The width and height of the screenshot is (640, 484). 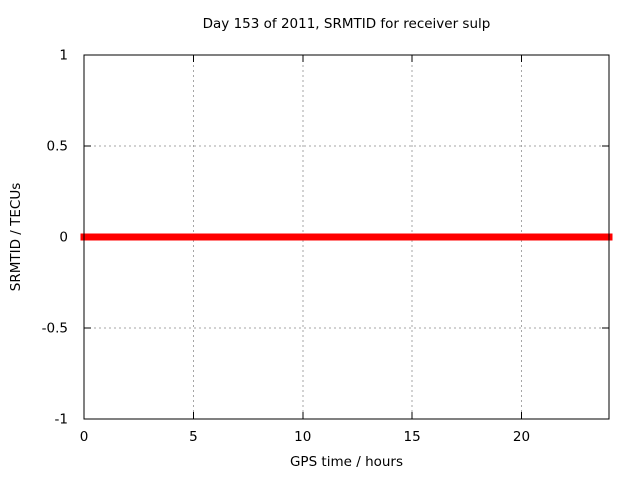 What do you see at coordinates (55, 329) in the screenshot?
I see `y-tick-label: -0.5` at bounding box center [55, 329].